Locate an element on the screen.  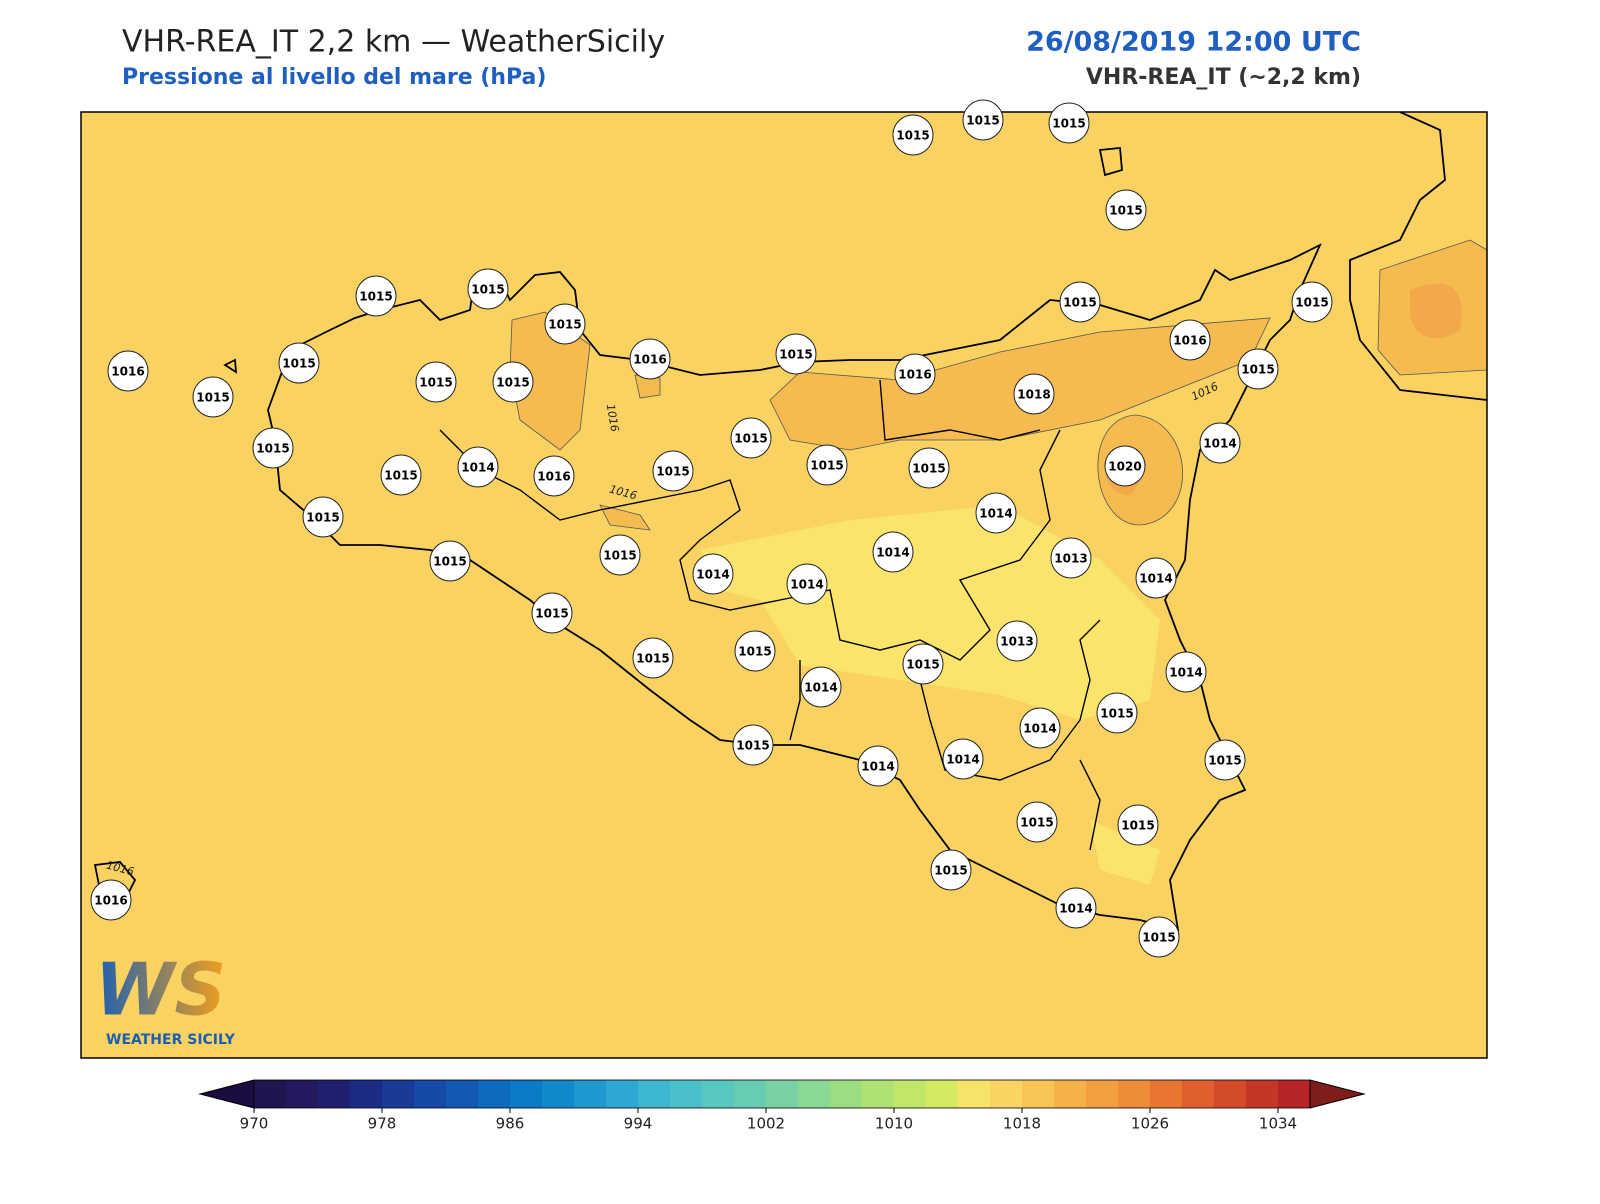
colorbar-tick-label: 1018 is located at coordinates (1022, 1124).